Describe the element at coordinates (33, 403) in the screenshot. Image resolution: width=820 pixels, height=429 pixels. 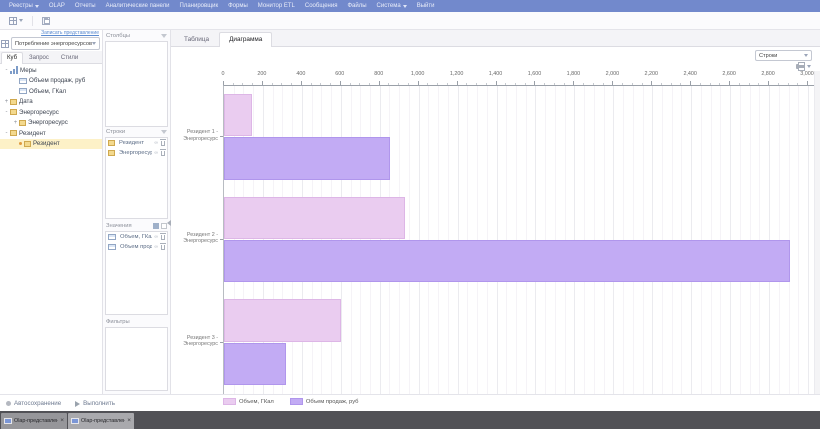
I see `autosave-button: Автосохранение` at that location.